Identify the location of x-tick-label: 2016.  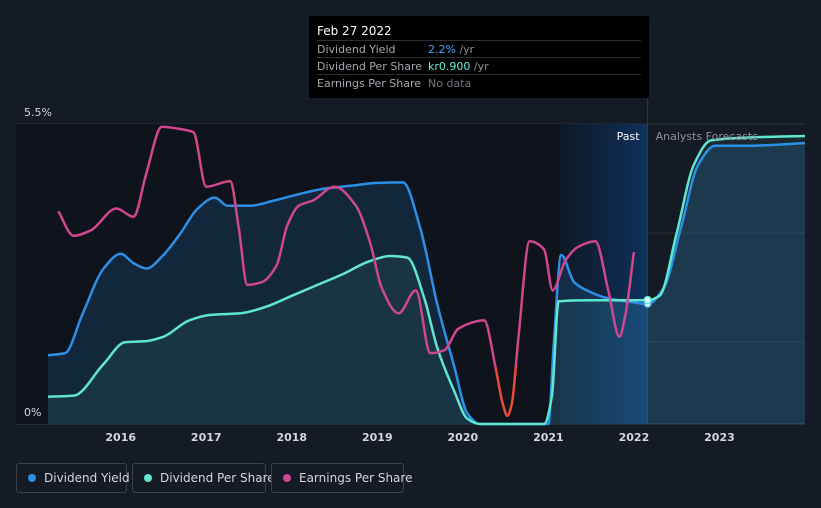
(120, 437).